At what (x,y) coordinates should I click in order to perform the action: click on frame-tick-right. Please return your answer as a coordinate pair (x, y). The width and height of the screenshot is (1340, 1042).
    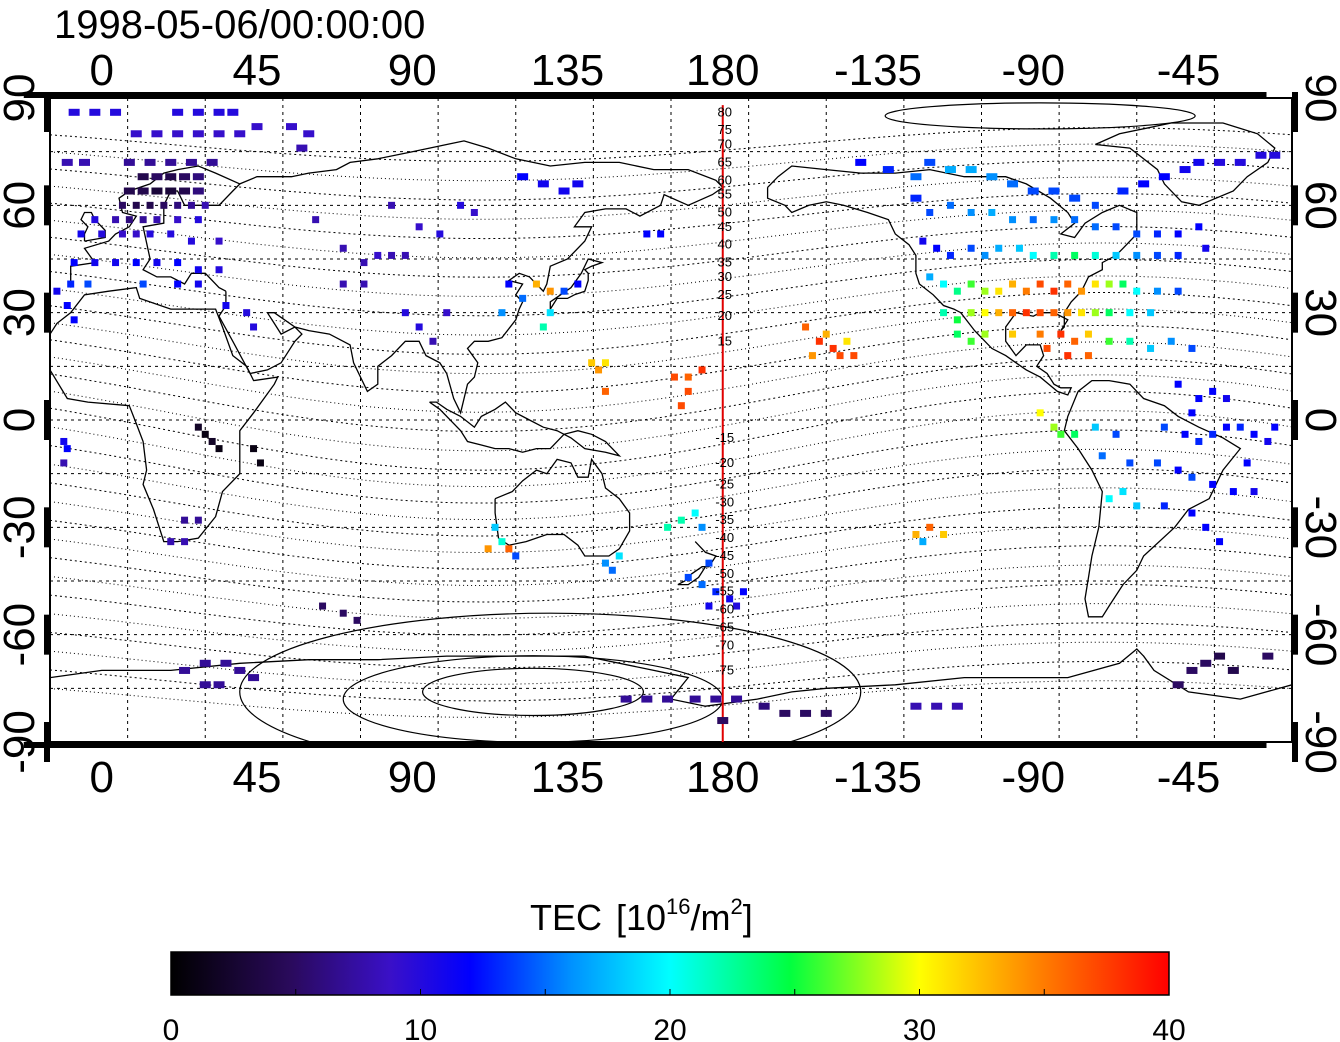
    Looking at the image, I should click on (1295, 420).